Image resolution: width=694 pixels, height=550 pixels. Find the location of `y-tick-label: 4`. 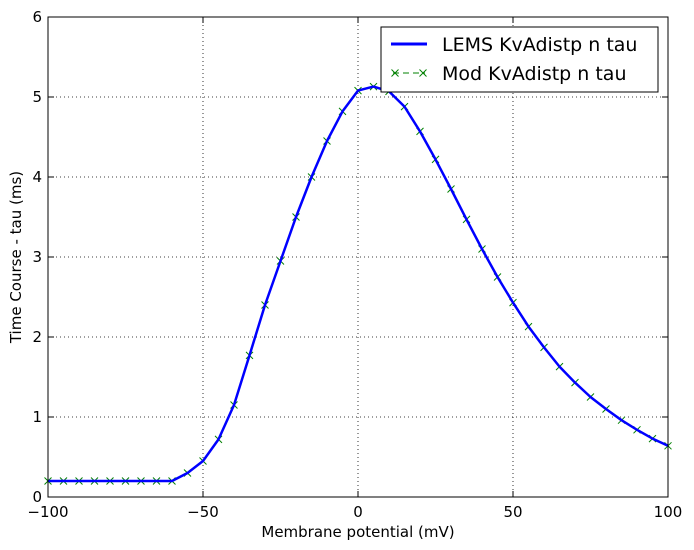

y-tick-label: 4 is located at coordinates (37, 177).